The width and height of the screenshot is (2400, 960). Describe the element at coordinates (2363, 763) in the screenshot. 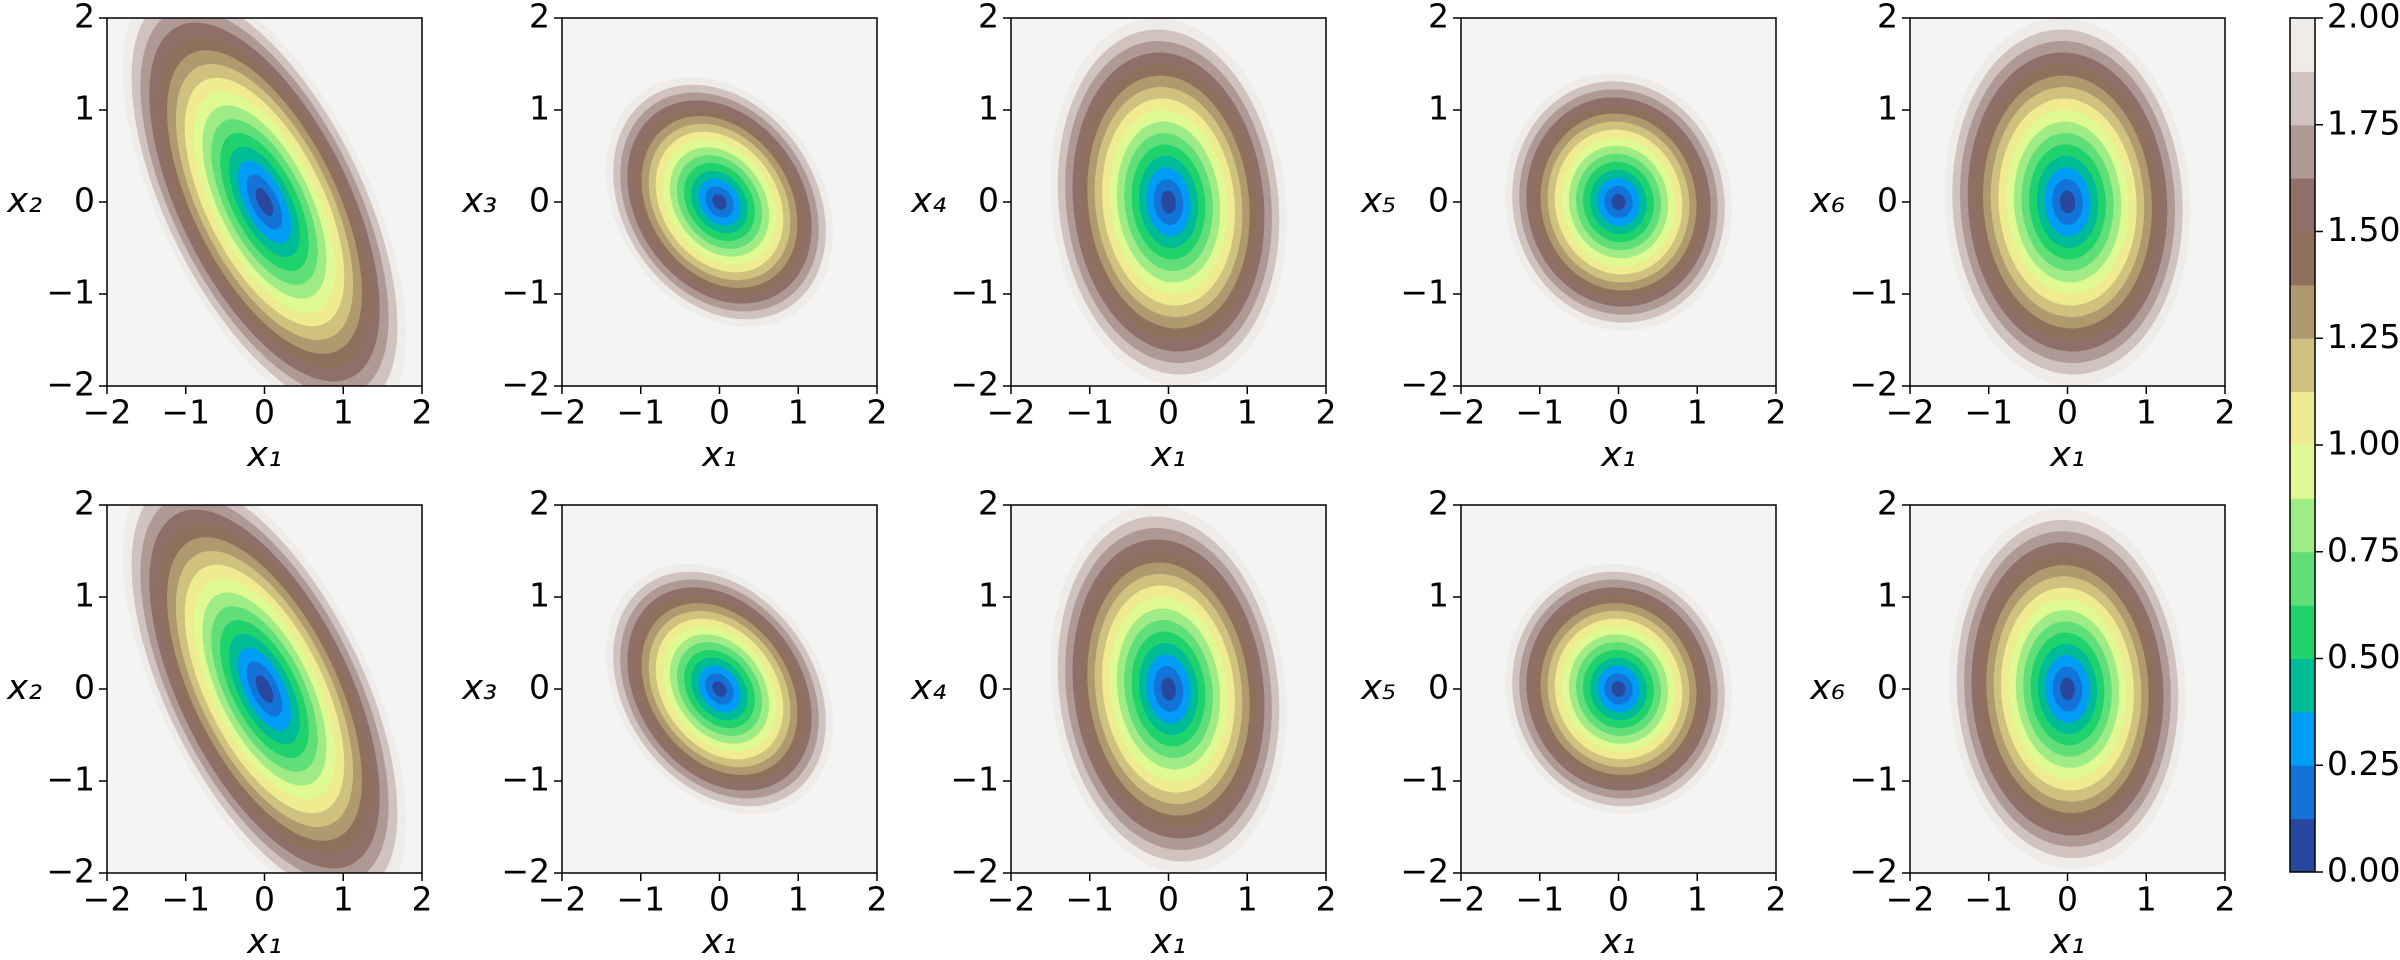

I see `colorbar-tick-label: 0.25` at that location.